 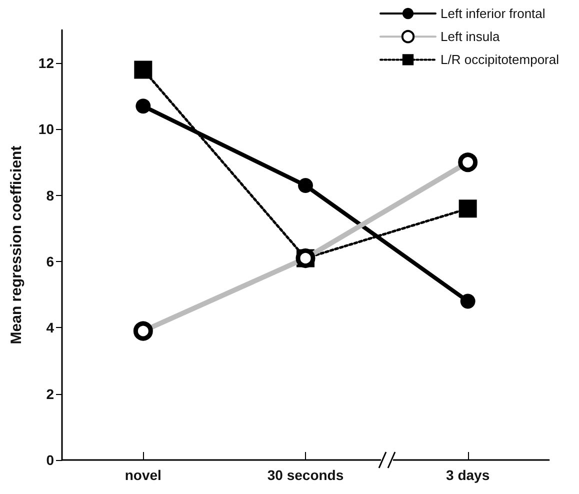 What do you see at coordinates (468, 475) in the screenshot?
I see `x-tick-label: 3 days` at bounding box center [468, 475].